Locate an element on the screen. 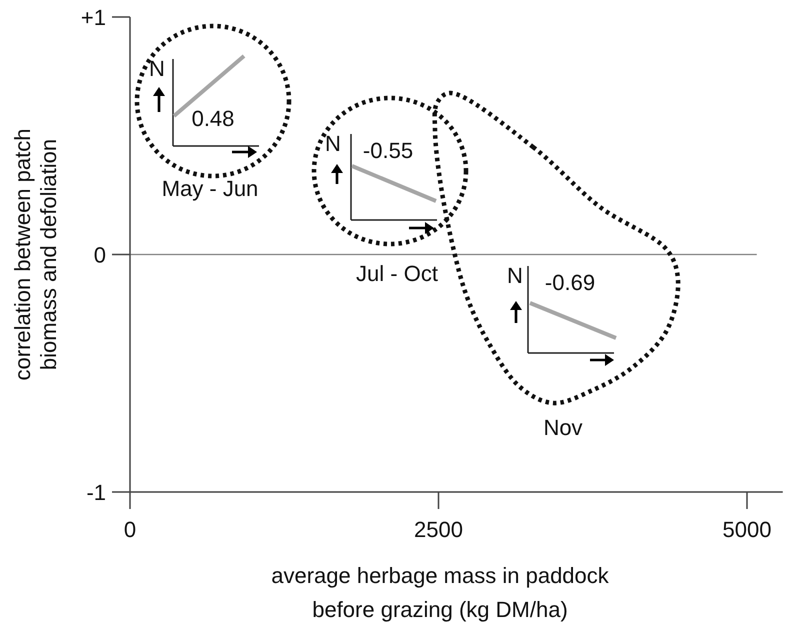 This screenshot has width=793, height=631. y-tick-label: 0 is located at coordinates (100, 255).